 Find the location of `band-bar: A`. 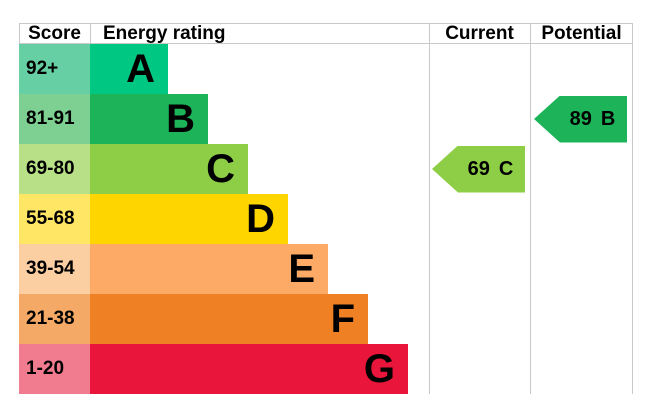

band-bar: A is located at coordinates (129, 69).